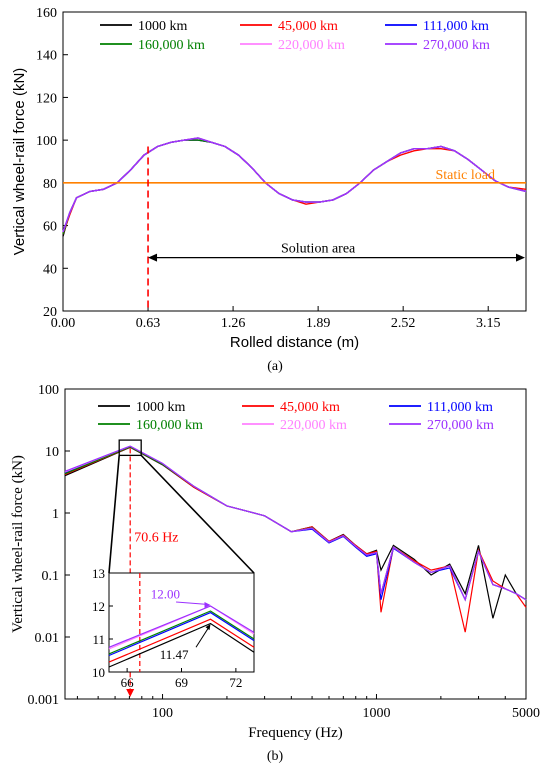 This screenshot has width=550, height=769. What do you see at coordinates (46, 98) in the screenshot?
I see `y-tick-label: 120` at bounding box center [46, 98].